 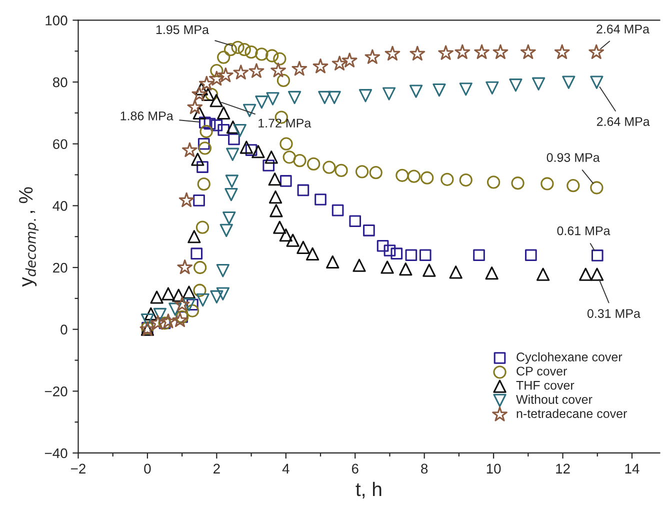 What do you see at coordinates (78, 469) in the screenshot?
I see `x-tick-label: −2` at bounding box center [78, 469].